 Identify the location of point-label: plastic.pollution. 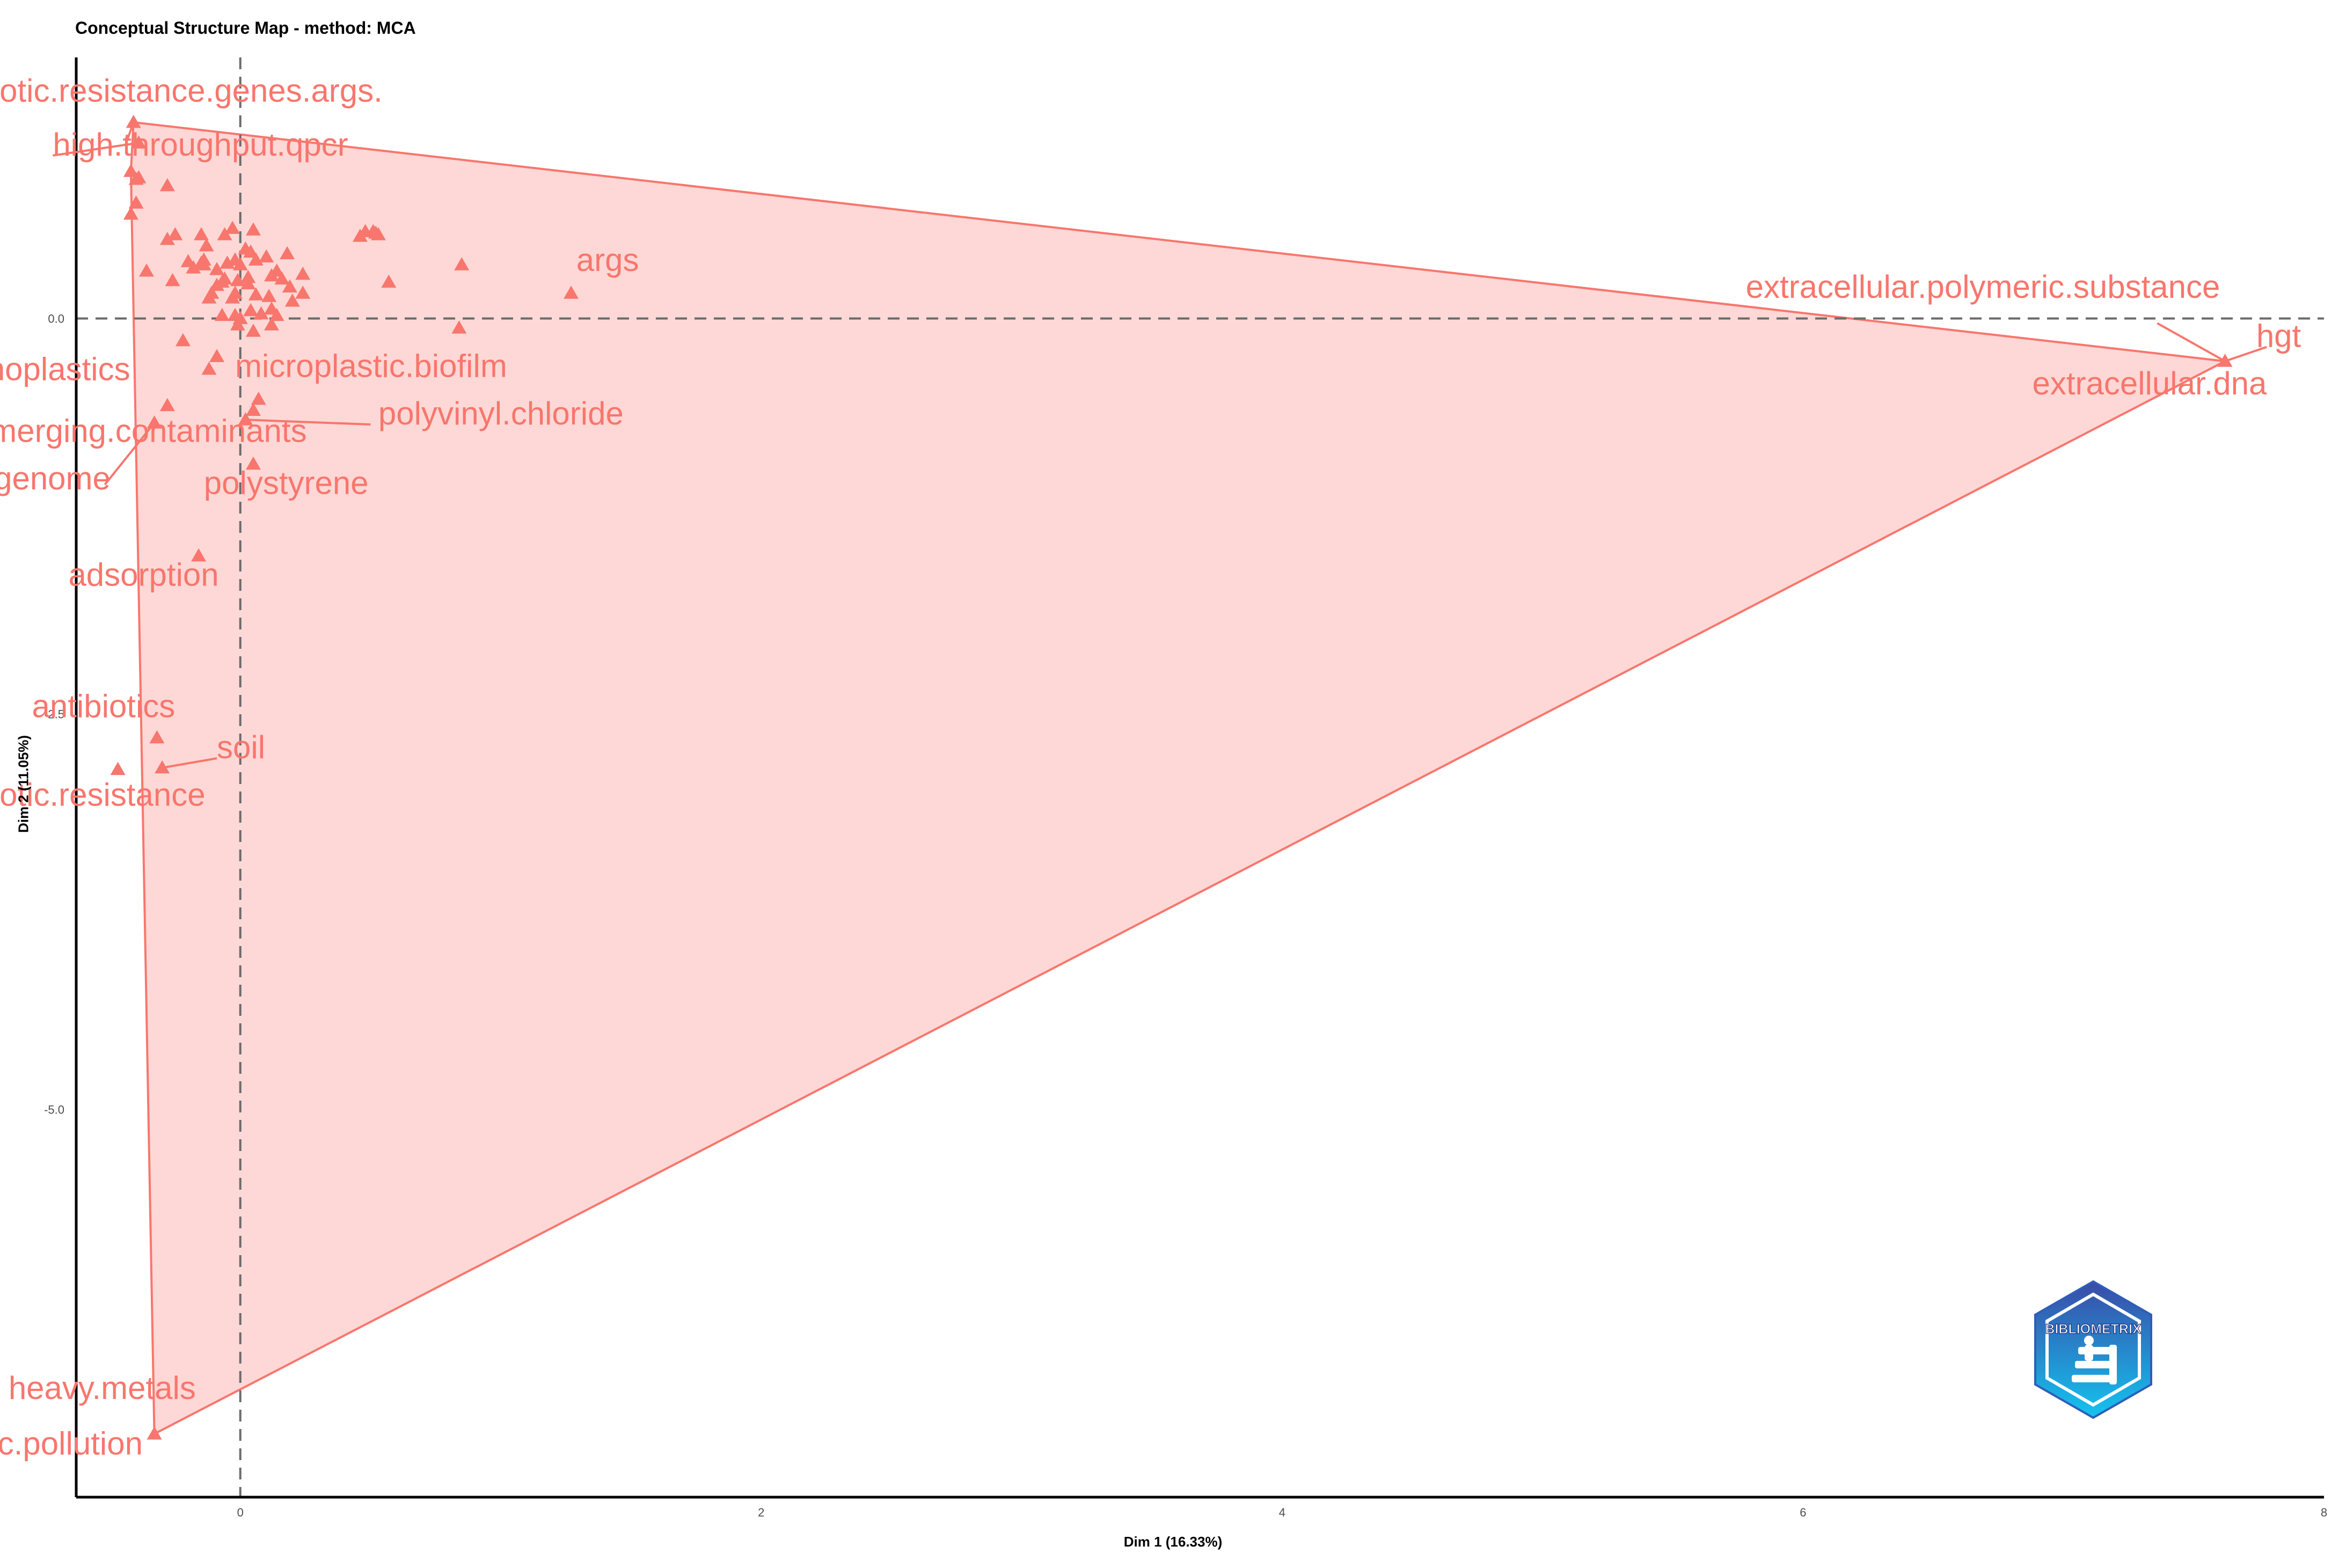
(71, 1443).